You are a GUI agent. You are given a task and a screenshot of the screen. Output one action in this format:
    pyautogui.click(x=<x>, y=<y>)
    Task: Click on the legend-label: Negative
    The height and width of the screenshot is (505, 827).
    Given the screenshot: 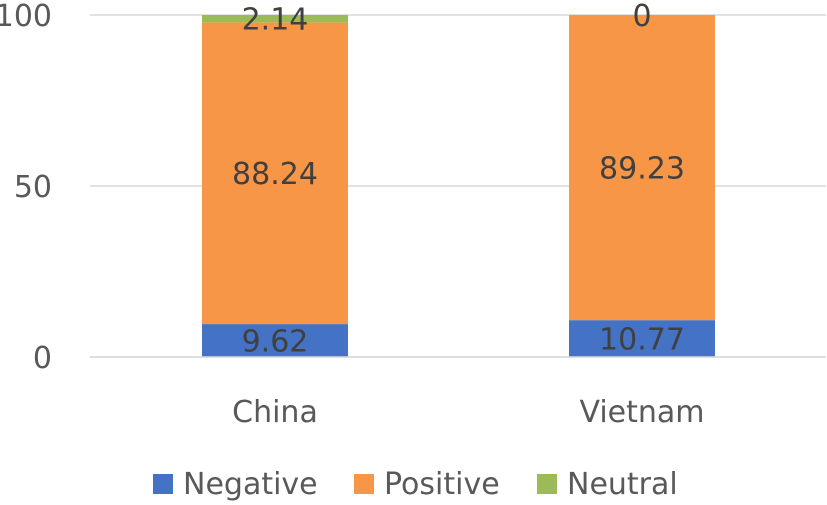 What is the action you would take?
    pyautogui.click(x=250, y=484)
    